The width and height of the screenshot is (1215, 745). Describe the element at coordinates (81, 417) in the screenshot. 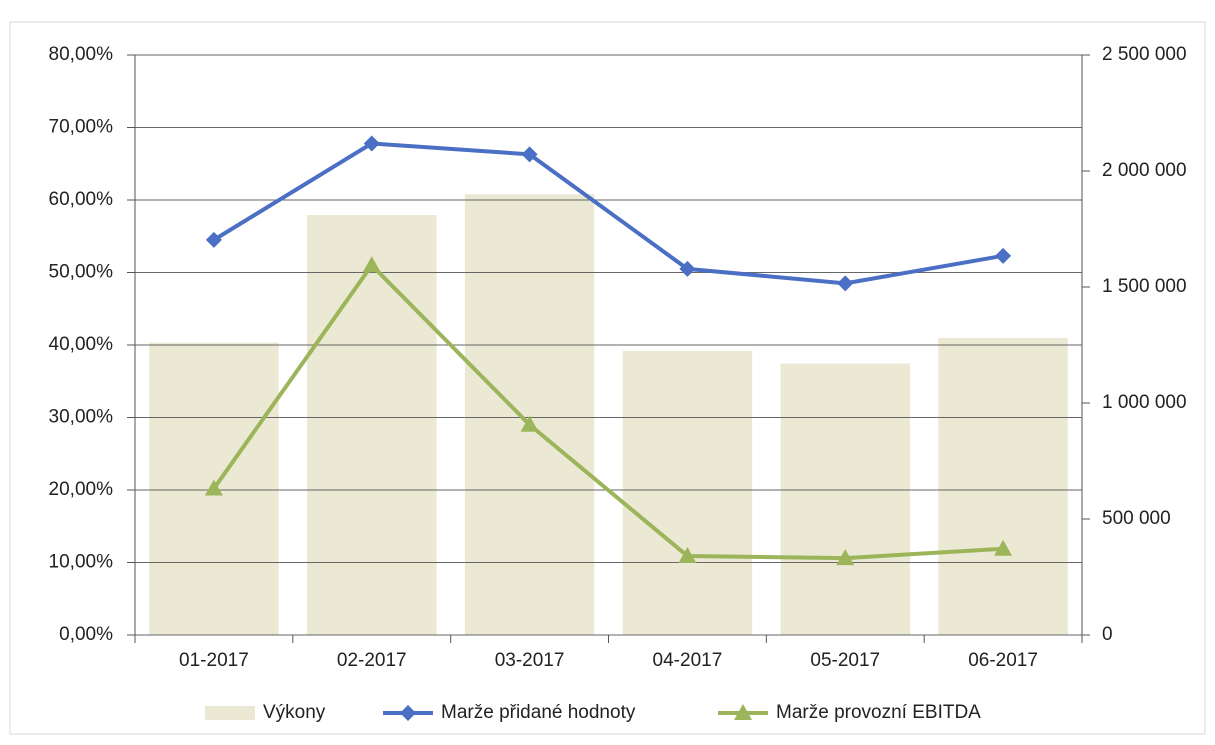

I see `y-tick-label: 30,00%` at that location.